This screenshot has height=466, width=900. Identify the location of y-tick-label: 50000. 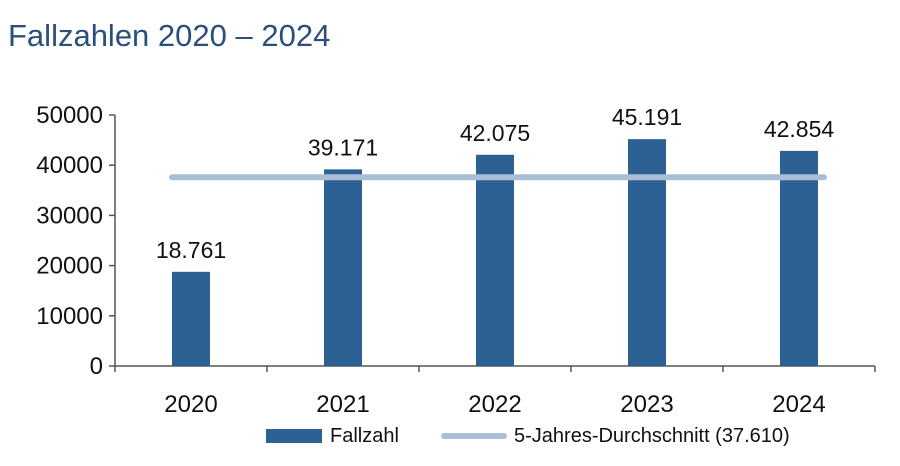
(69, 115).